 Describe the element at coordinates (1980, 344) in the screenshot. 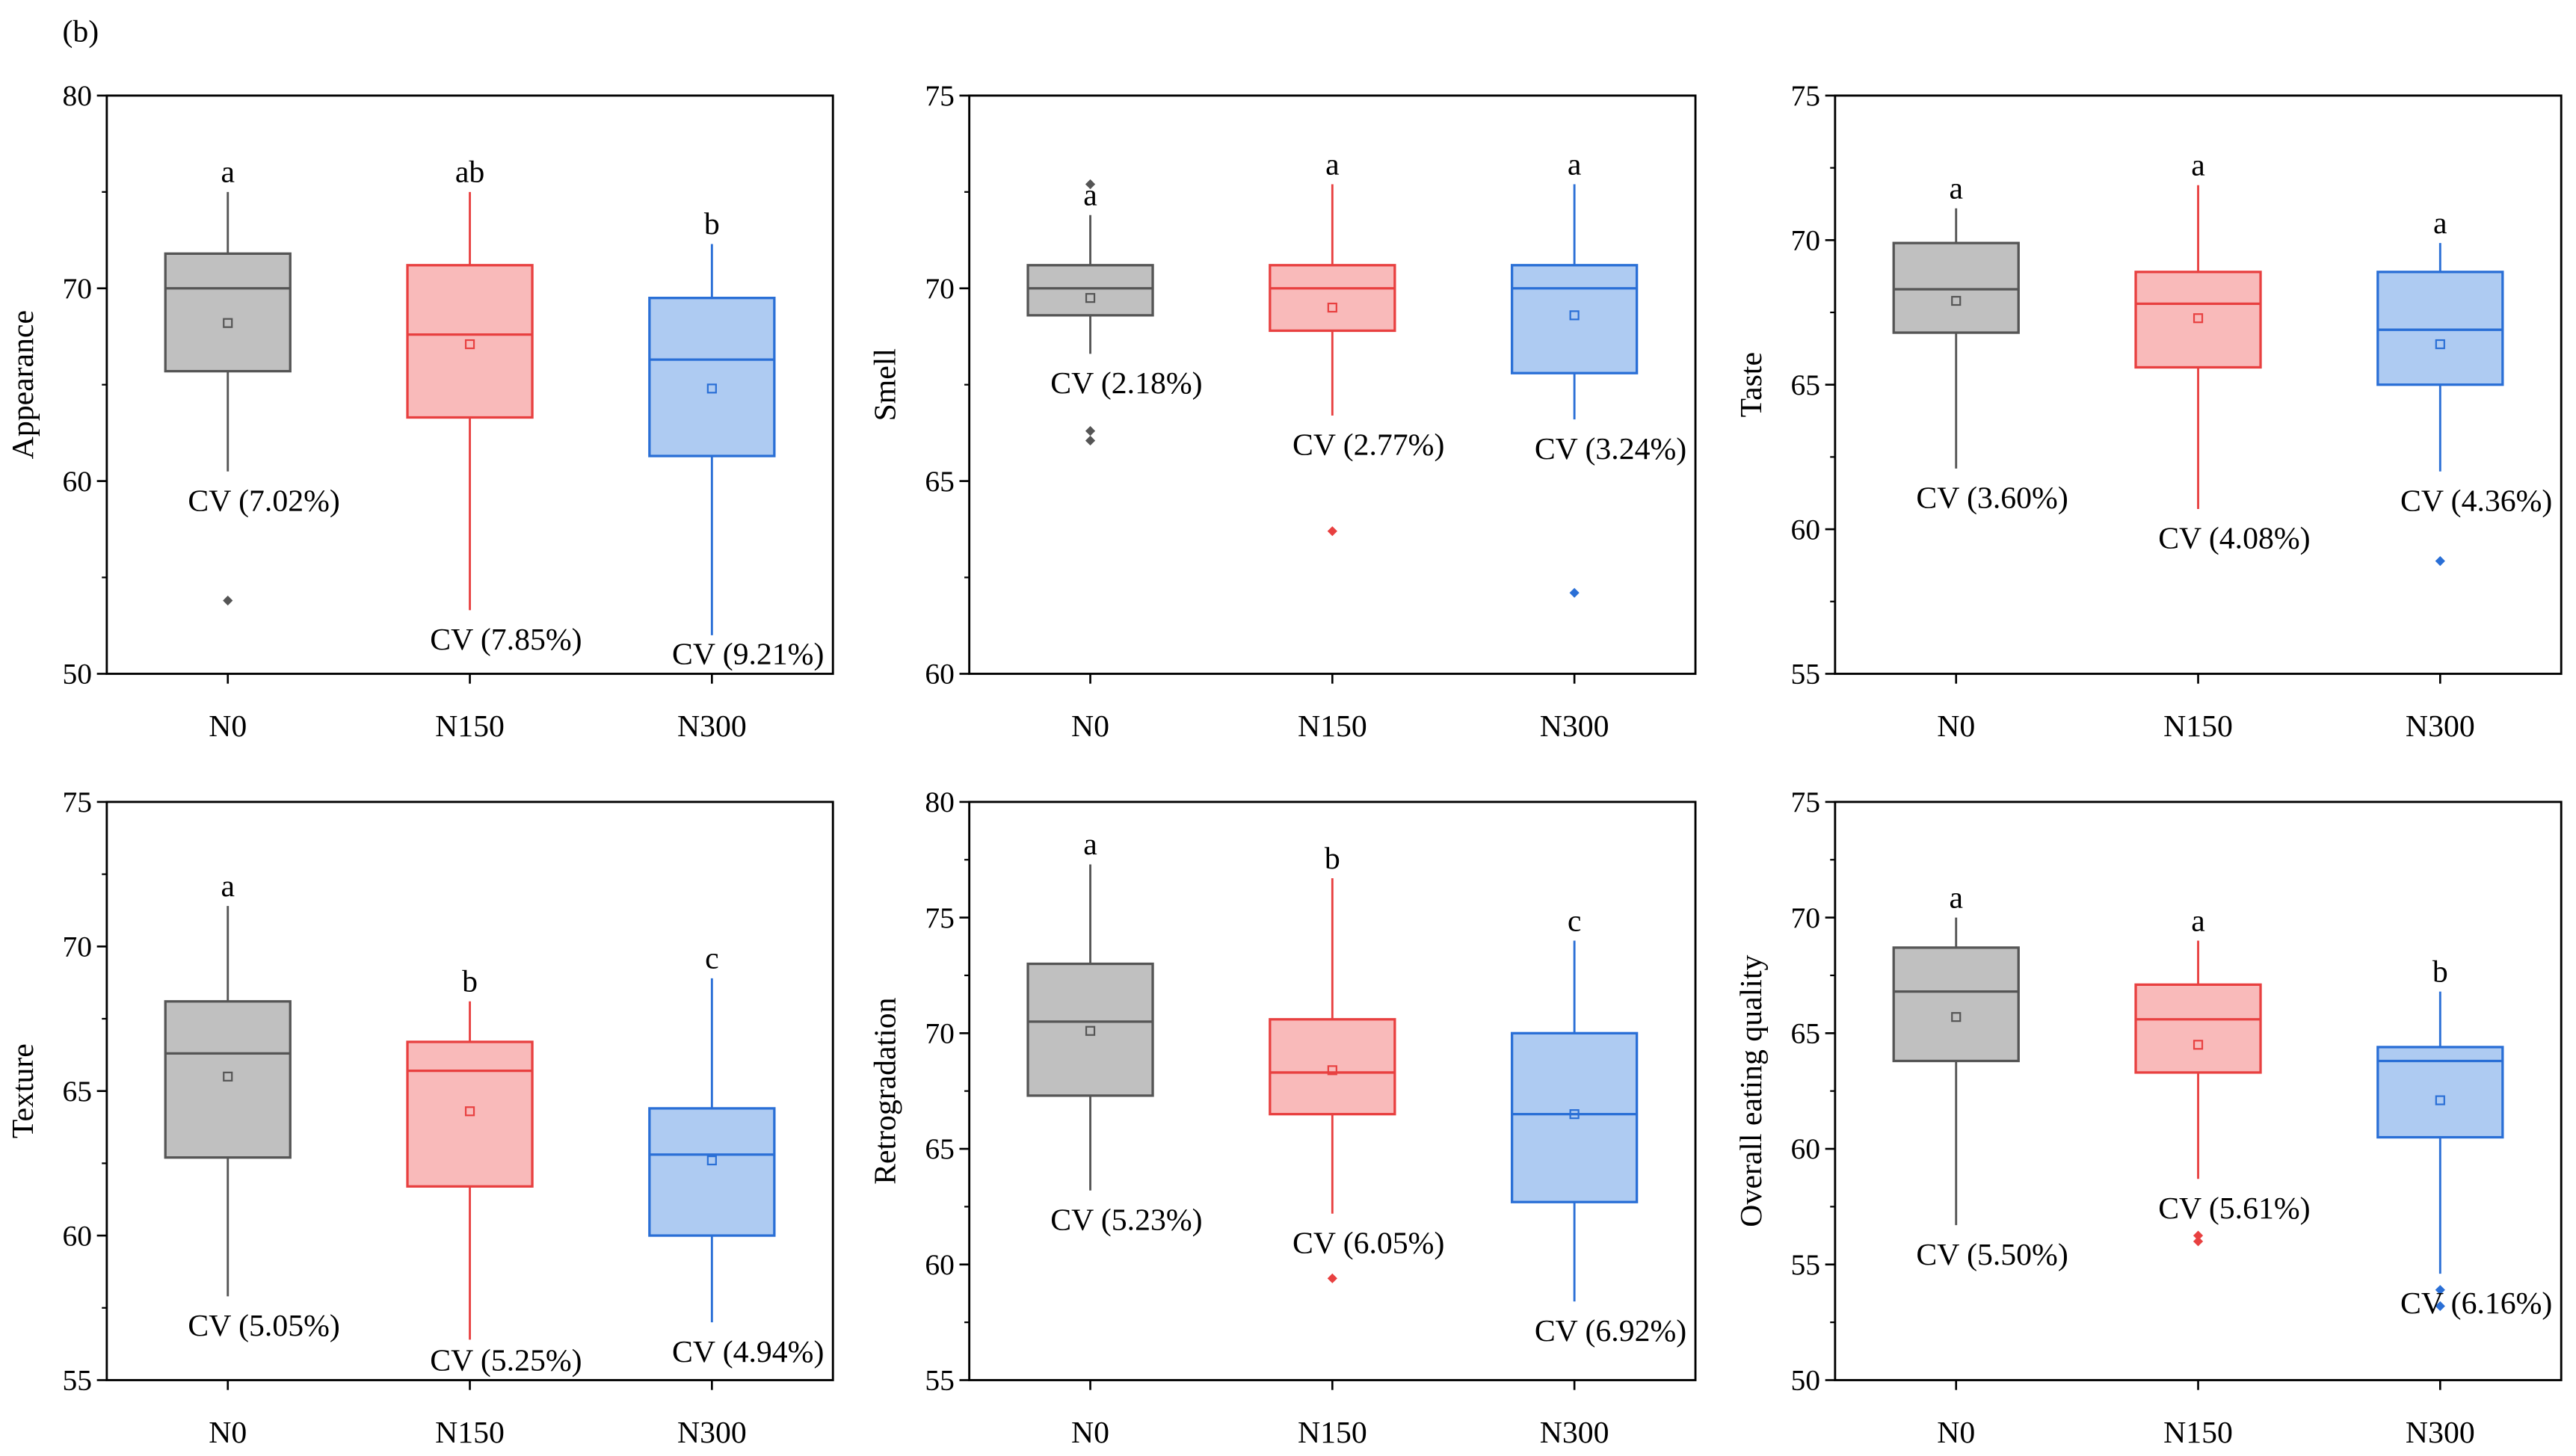

I see `box-n0: a CV (3.60%)` at that location.